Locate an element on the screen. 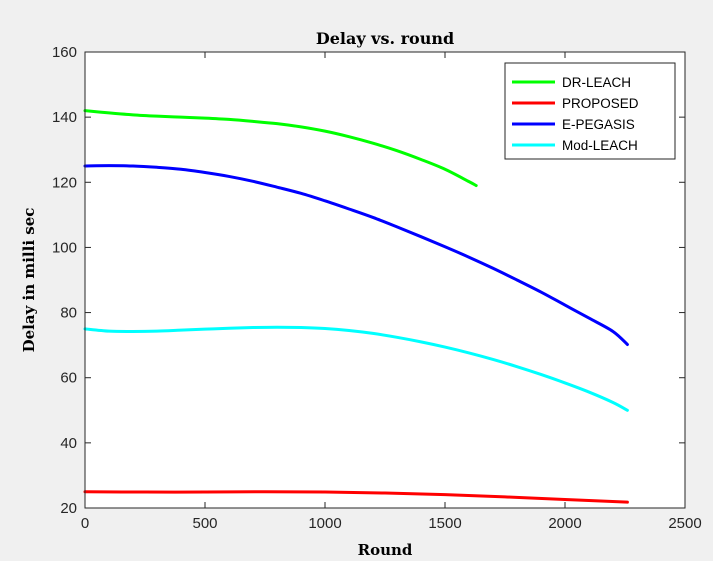 Image resolution: width=713 pixels, height=561 pixels. x-tick-label: 1500 is located at coordinates (444, 523).